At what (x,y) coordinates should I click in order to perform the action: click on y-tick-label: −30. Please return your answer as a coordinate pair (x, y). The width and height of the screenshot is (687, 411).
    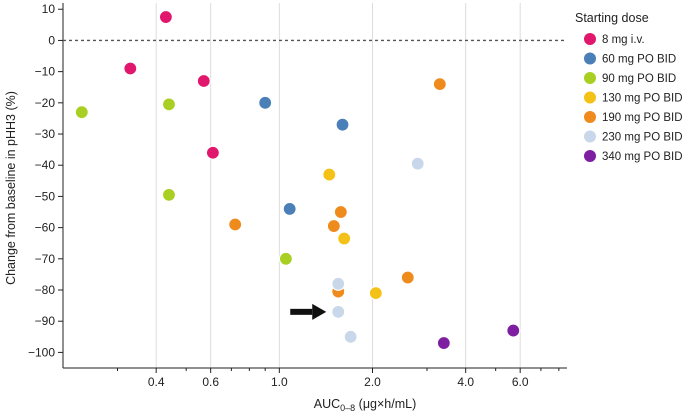
    Looking at the image, I should click on (45, 134).